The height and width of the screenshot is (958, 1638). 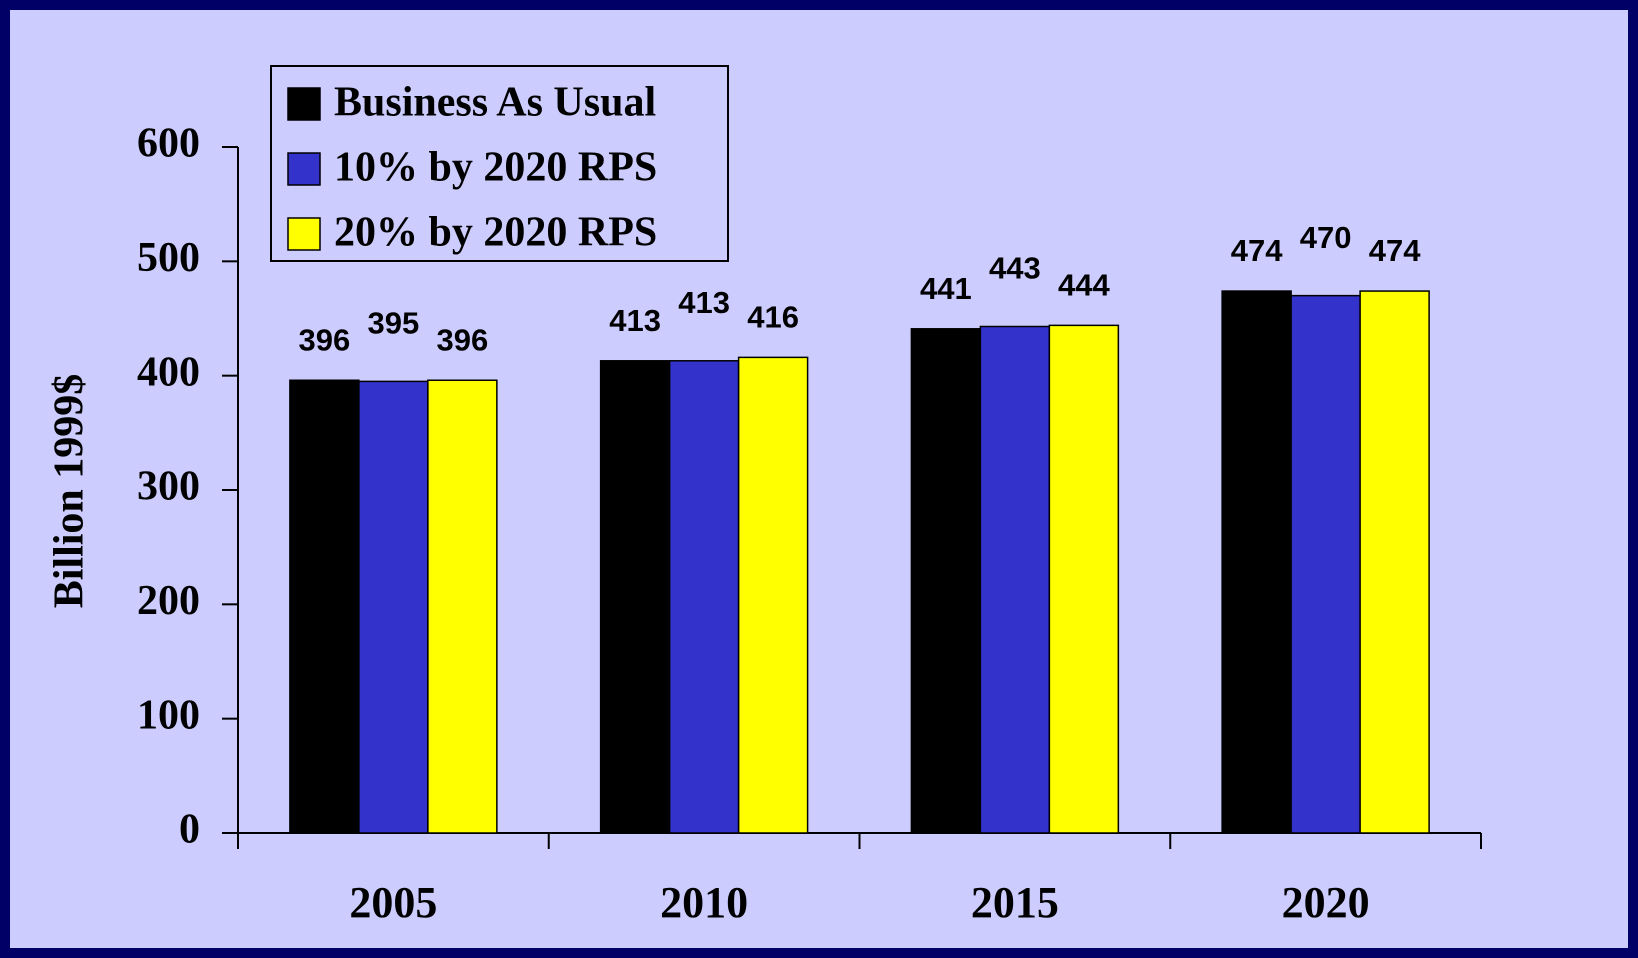 I want to click on value-label: 441, so click(x=946, y=288).